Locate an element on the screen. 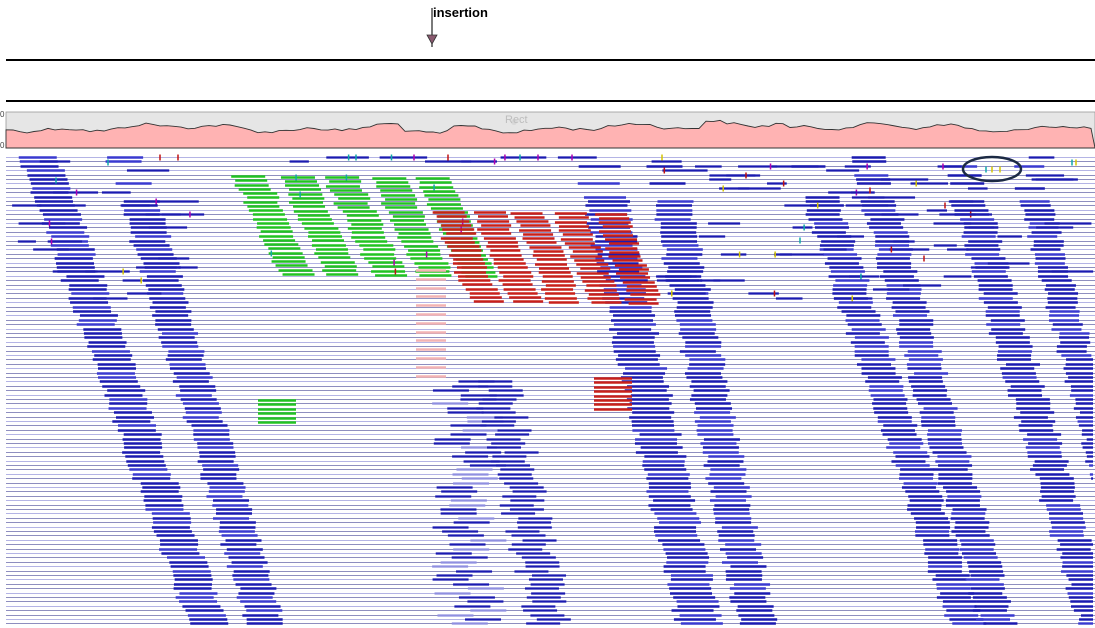  ghost-tooltip: Rect is located at coordinates (516, 120).